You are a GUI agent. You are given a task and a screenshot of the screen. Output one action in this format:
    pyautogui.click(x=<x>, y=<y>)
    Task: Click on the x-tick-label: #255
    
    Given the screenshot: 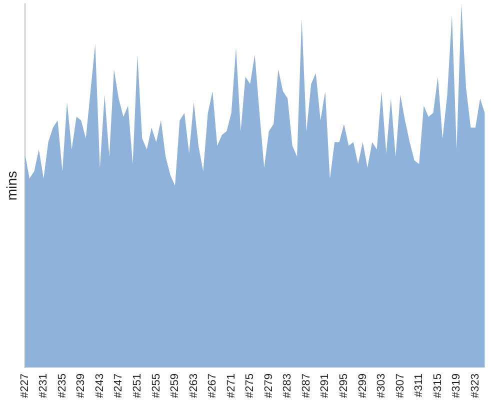 What is the action you would take?
    pyautogui.click(x=156, y=386)
    